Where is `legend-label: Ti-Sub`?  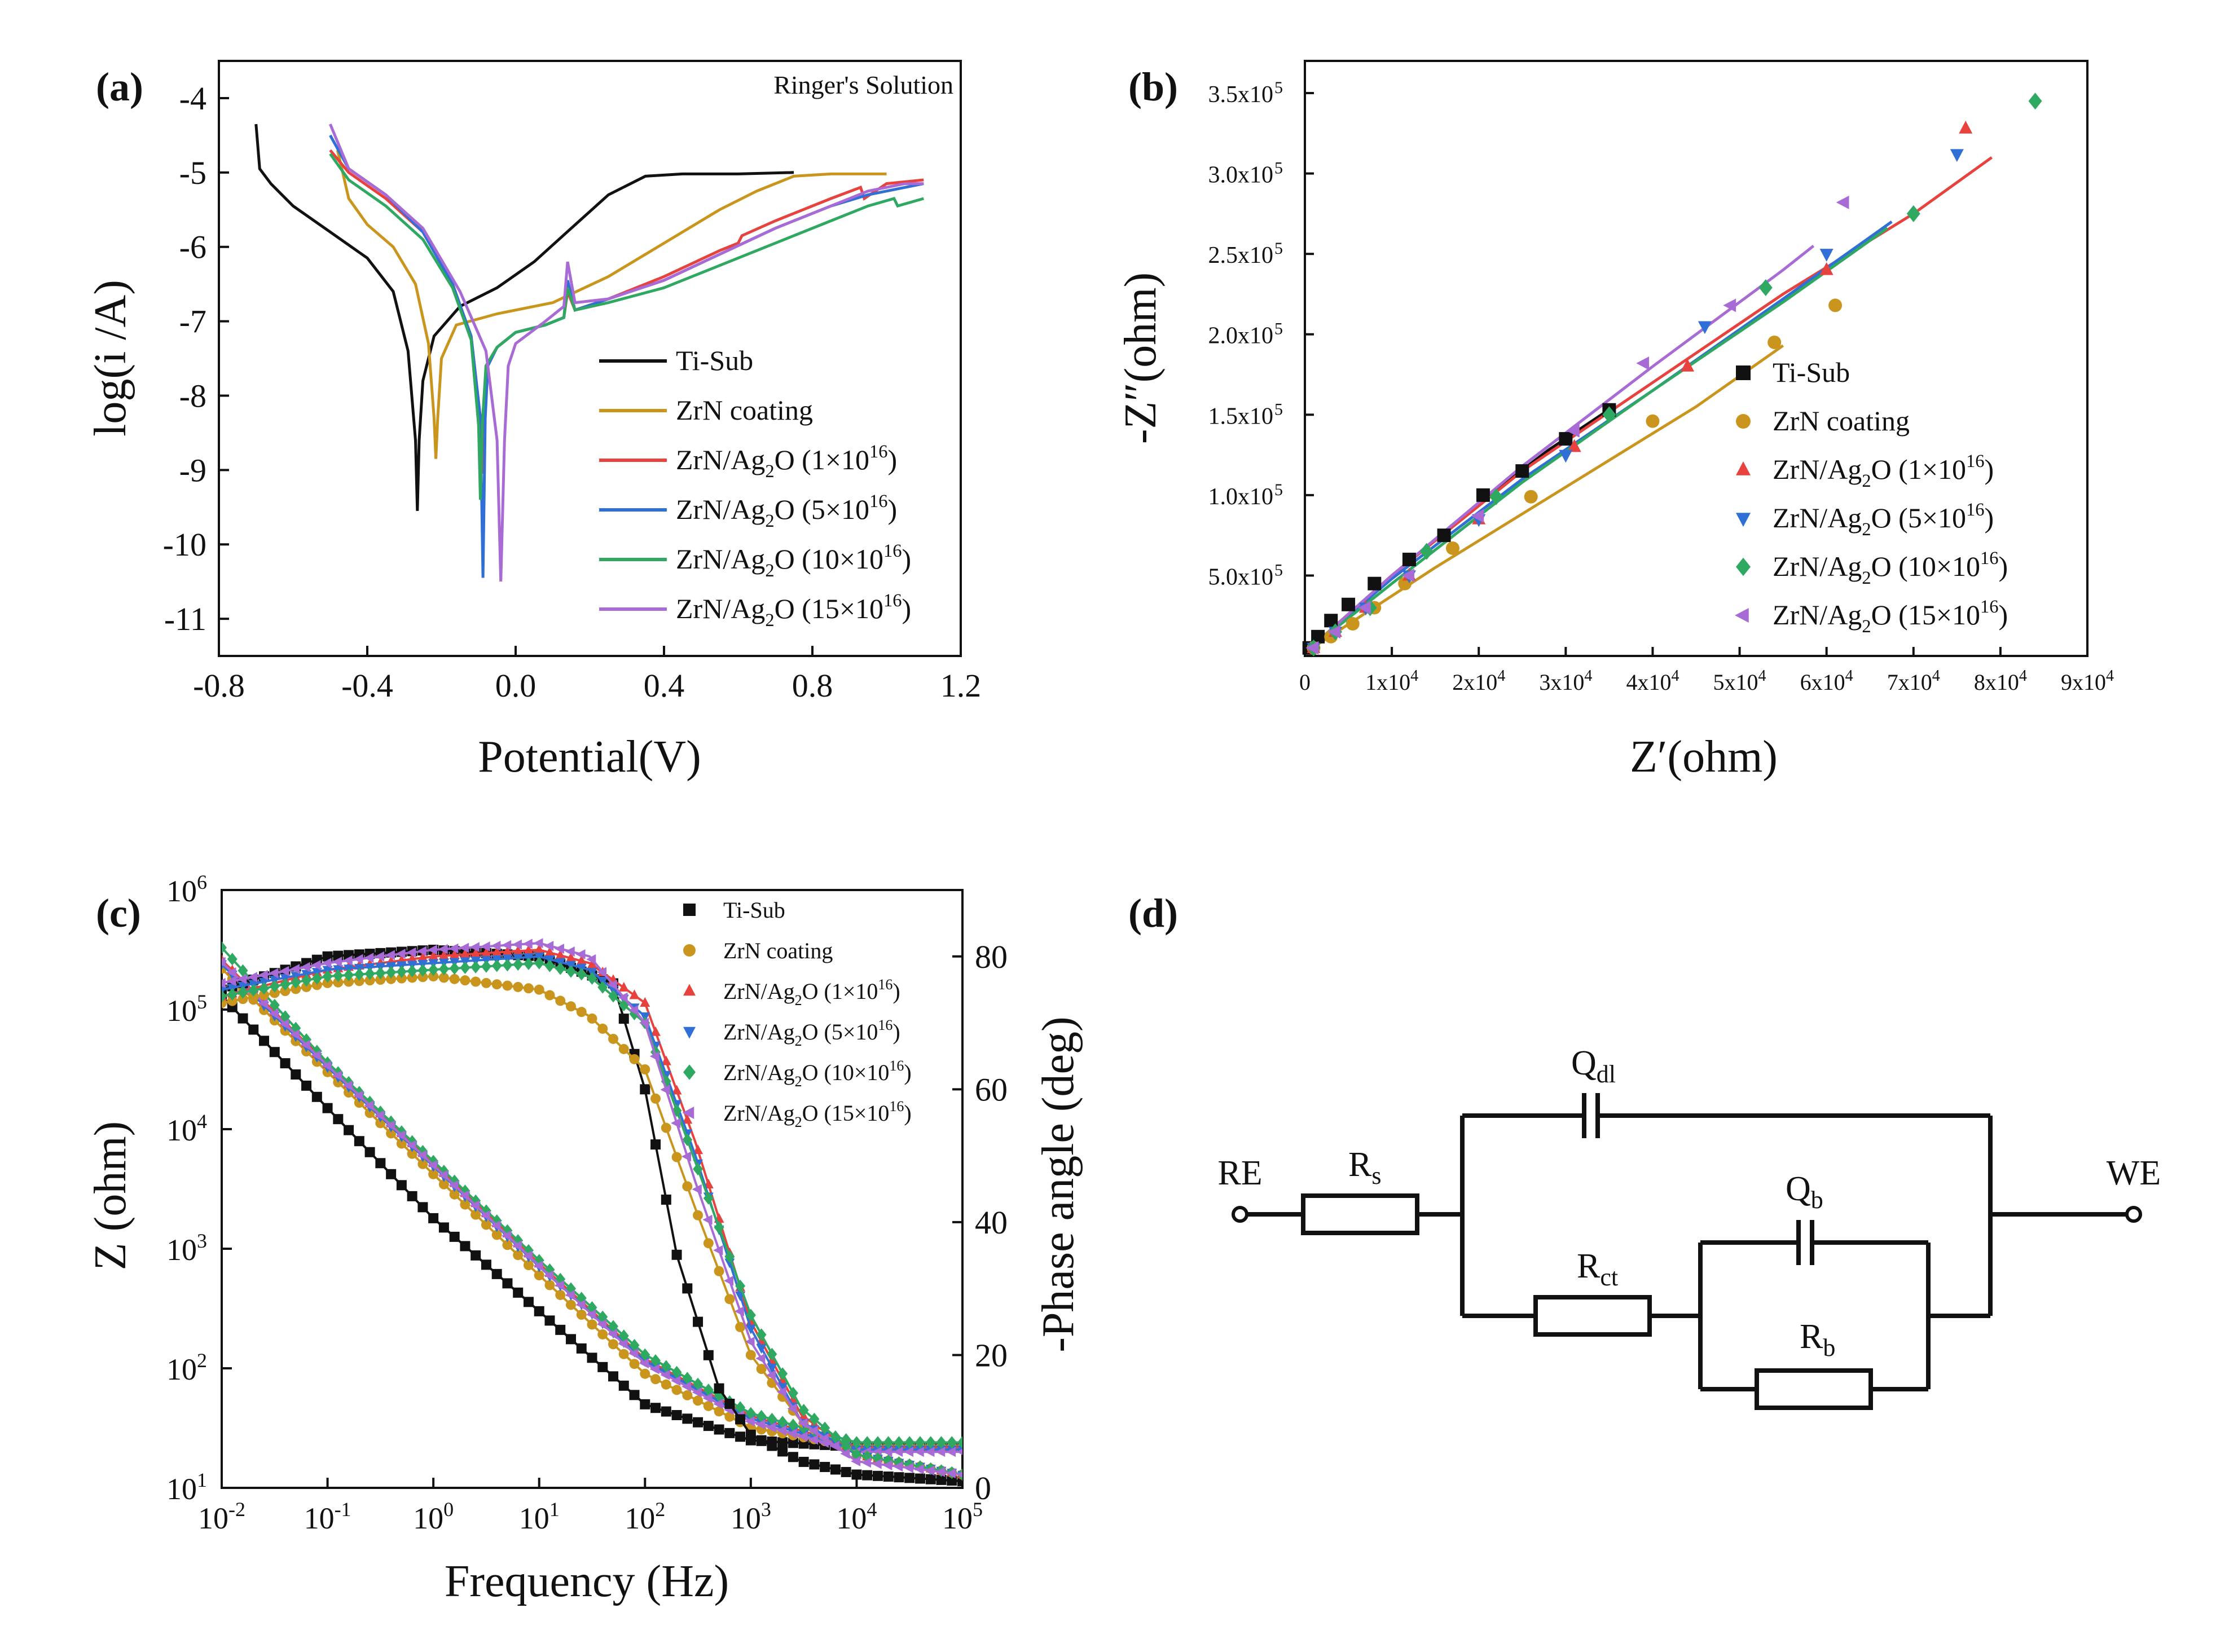
legend-label: Ti-Sub is located at coordinates (754, 910).